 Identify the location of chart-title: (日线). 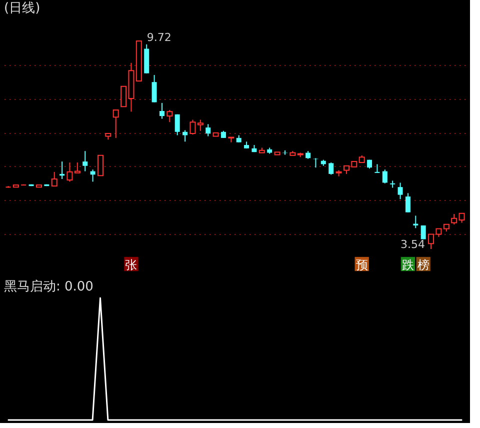
(22, 8).